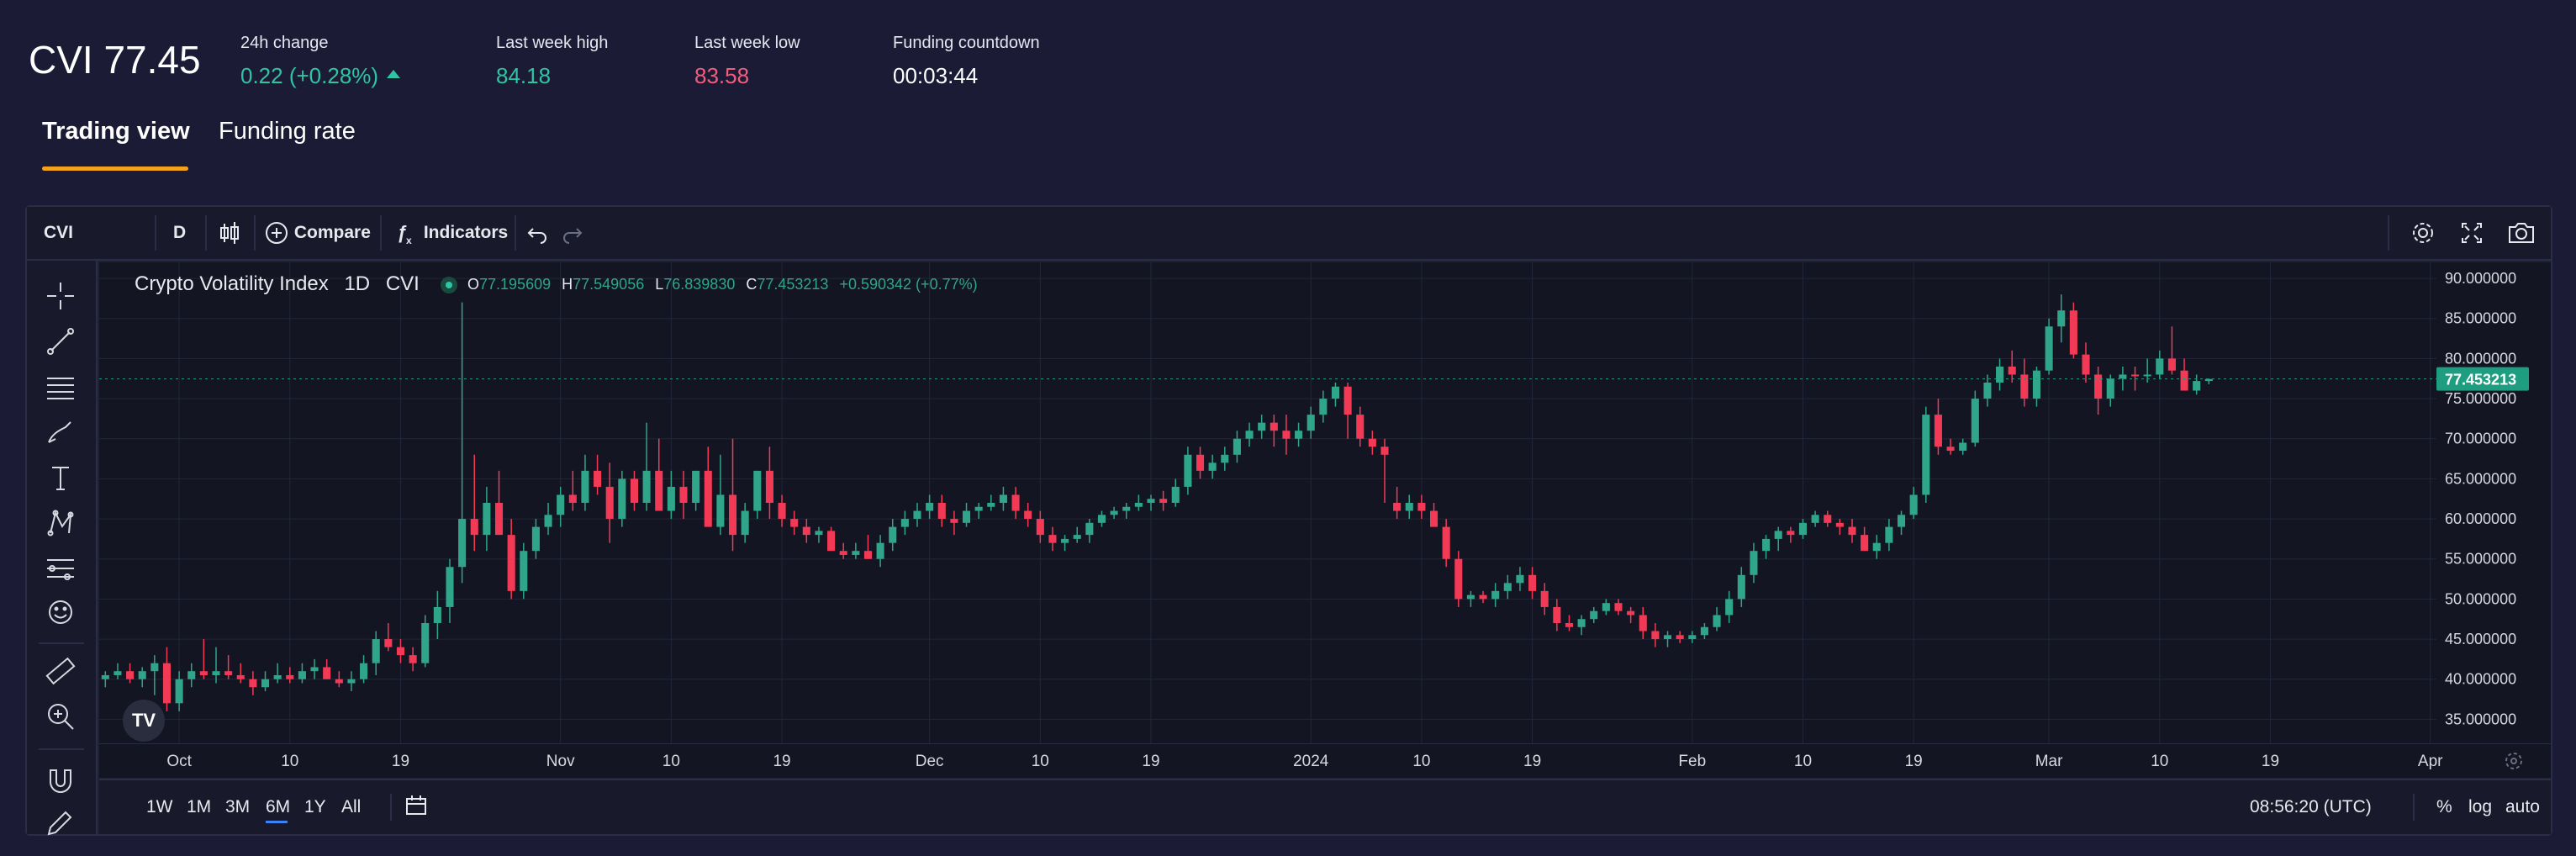  Describe the element at coordinates (2480, 518) in the screenshot. I see `price-tick-label: 60.000000` at that location.